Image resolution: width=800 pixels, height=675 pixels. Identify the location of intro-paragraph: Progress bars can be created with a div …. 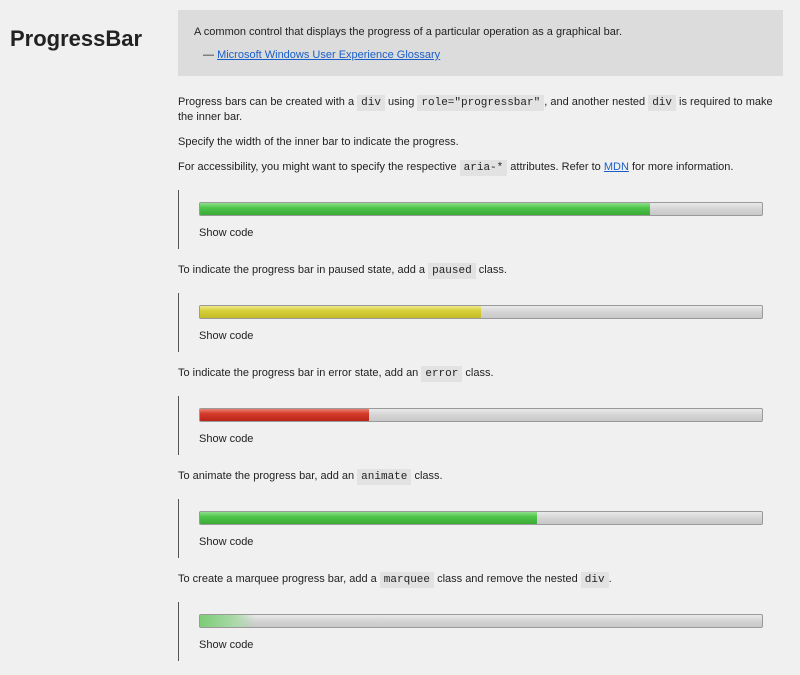
(475, 109).